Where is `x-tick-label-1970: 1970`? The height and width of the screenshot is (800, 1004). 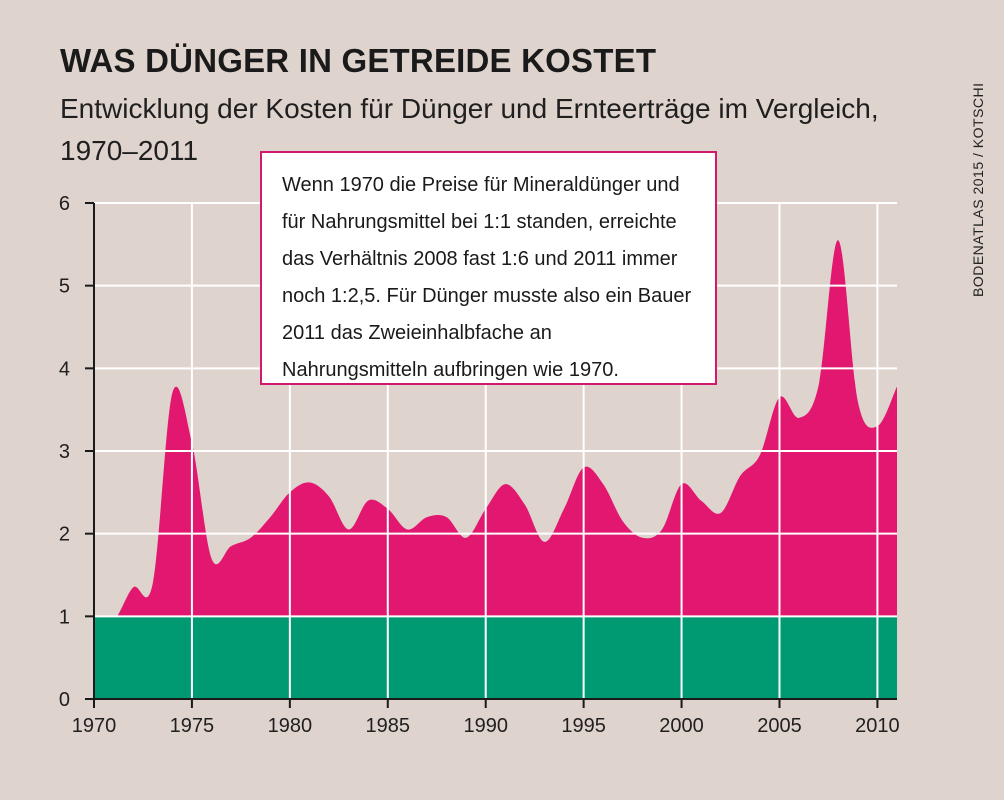 x-tick-label-1970: 1970 is located at coordinates (94, 726).